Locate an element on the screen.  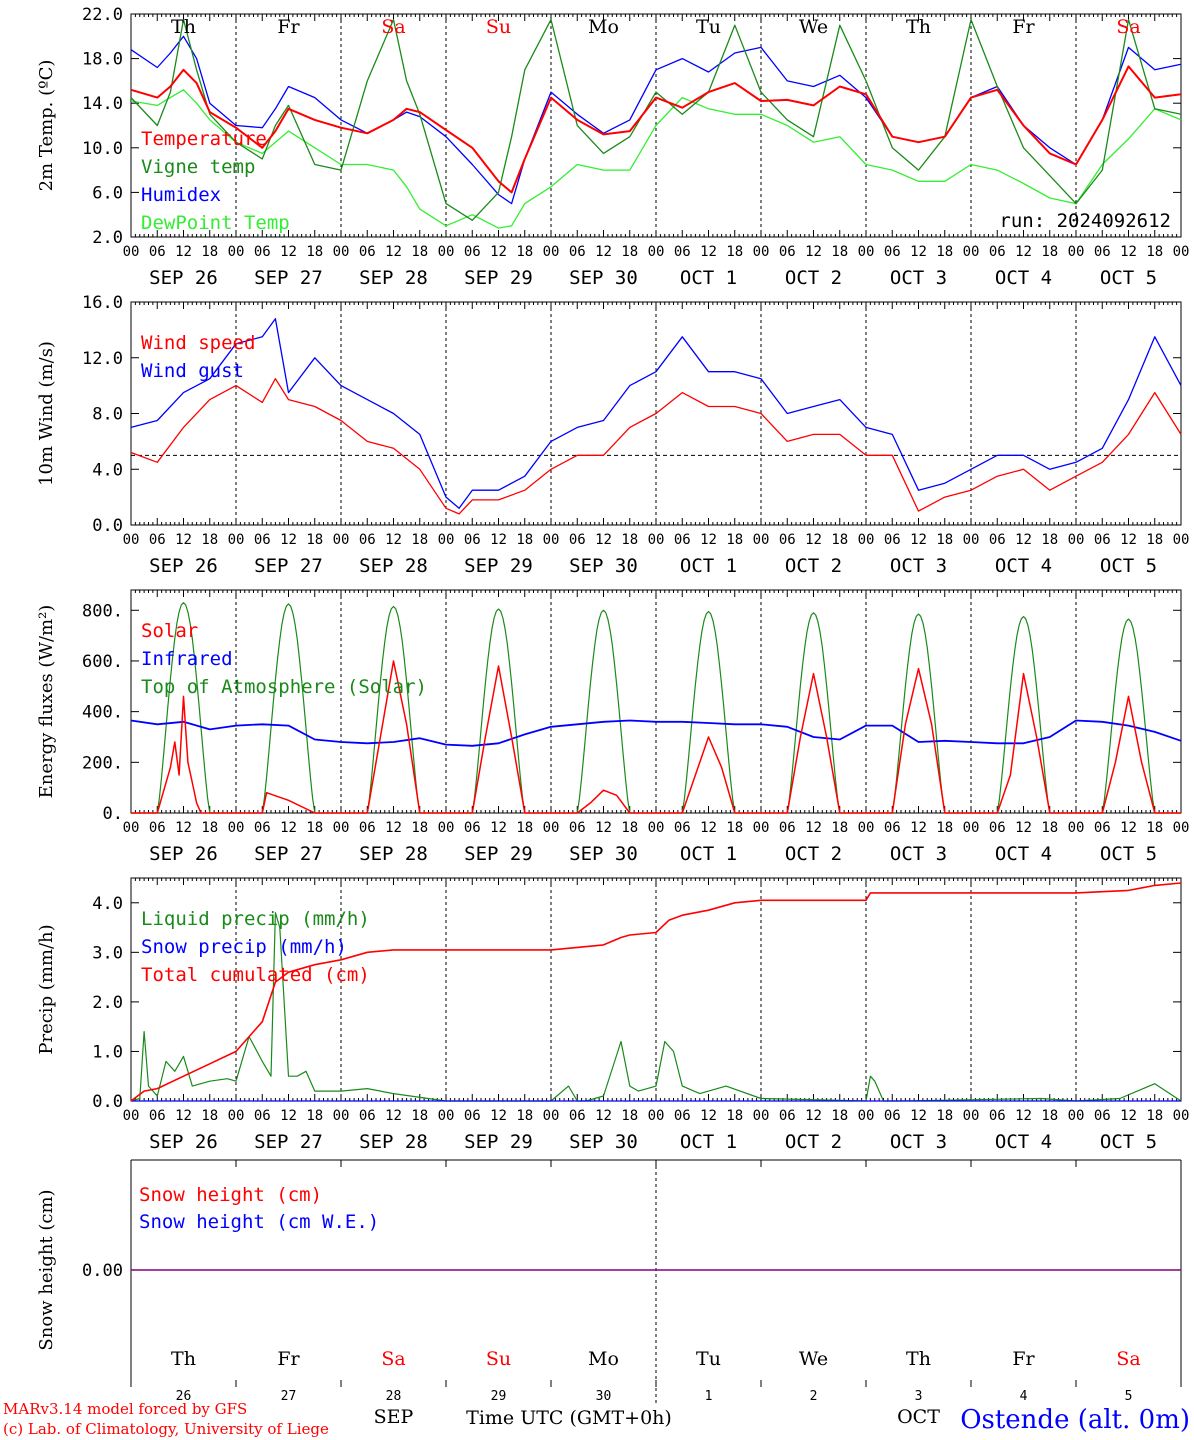
energy-date-label: SEP 28 is located at coordinates (393, 854).